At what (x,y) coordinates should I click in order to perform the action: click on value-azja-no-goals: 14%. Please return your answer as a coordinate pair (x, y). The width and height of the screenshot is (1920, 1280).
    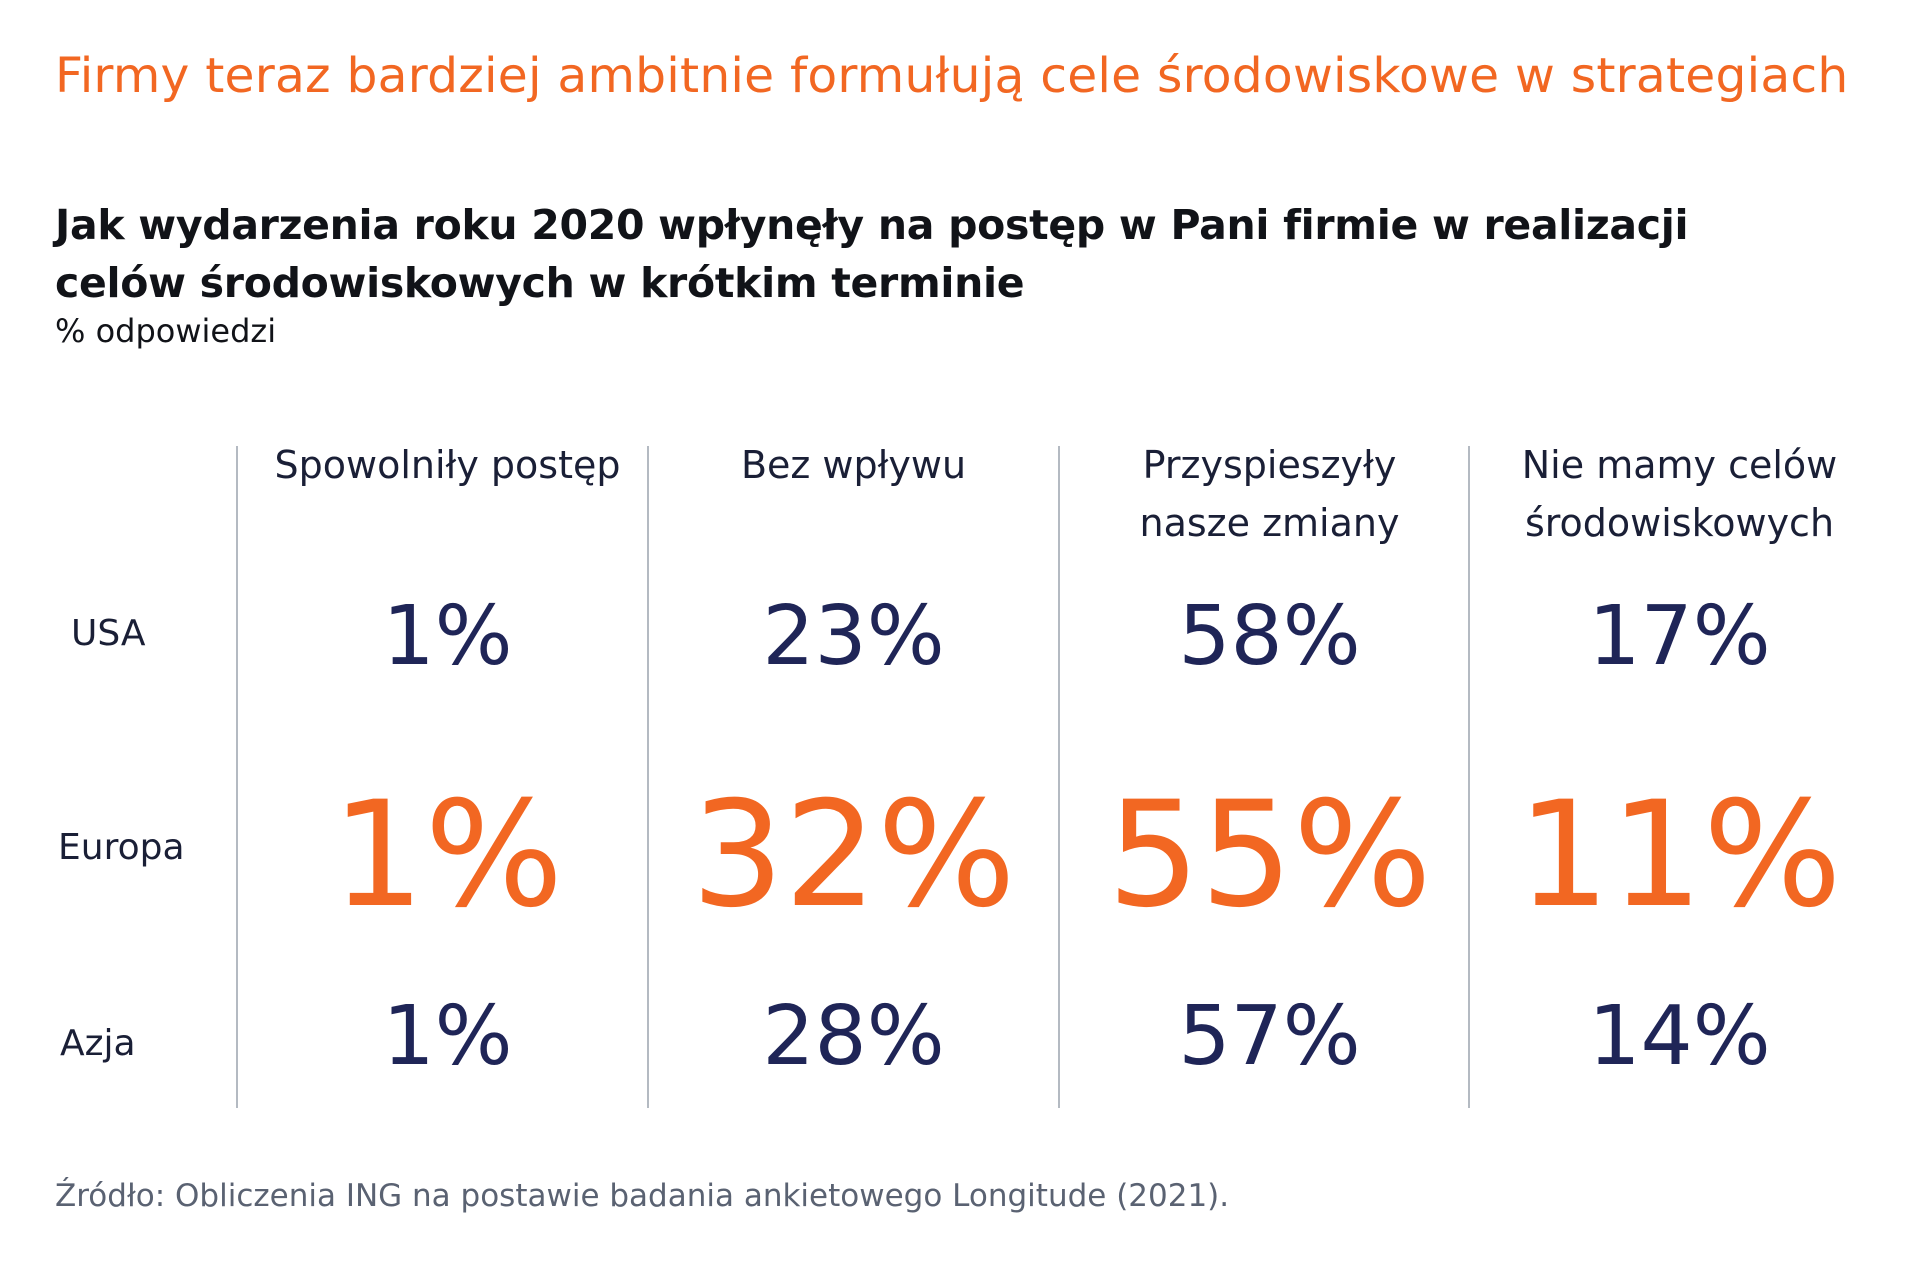
    Looking at the image, I should click on (1679, 1036).